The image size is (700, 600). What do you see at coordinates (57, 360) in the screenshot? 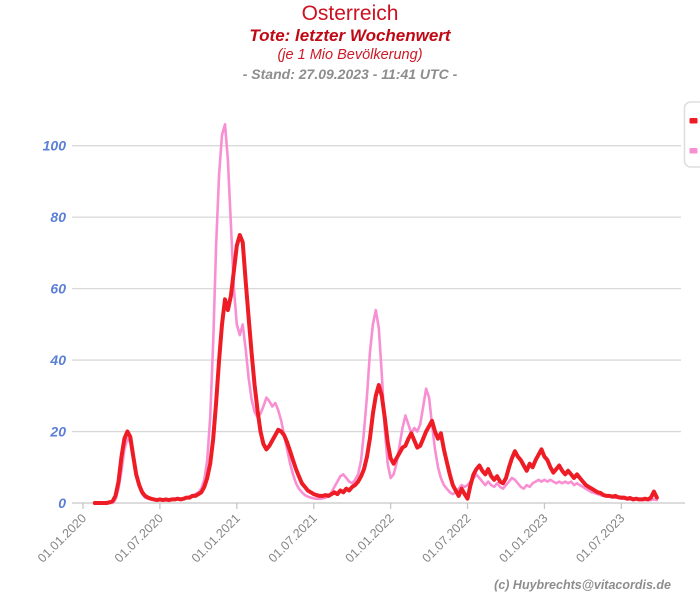
I see `y-tick-label: 40` at bounding box center [57, 360].